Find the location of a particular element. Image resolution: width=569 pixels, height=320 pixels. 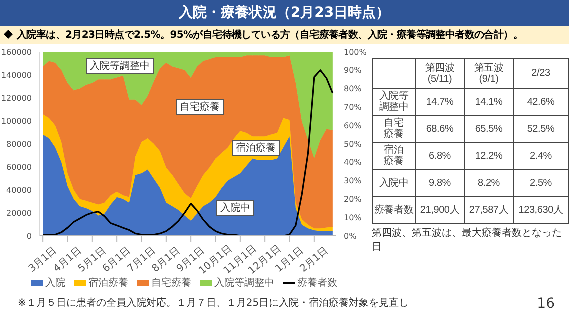

text: 2.4% is located at coordinates (541, 156).